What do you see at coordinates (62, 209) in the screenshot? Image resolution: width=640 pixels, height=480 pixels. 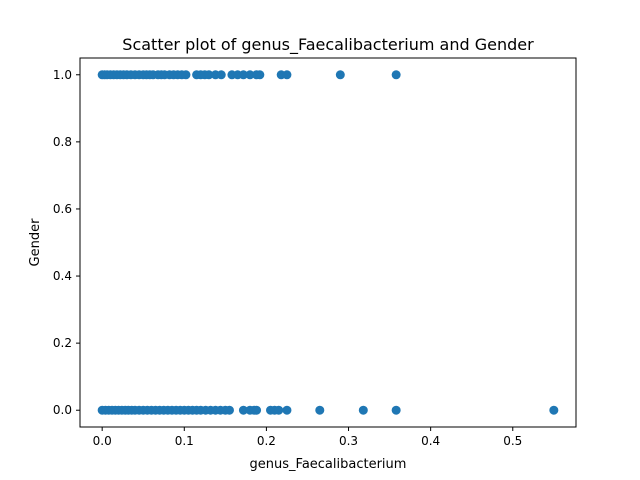 I see `y-tick-label-3: 0.6` at bounding box center [62, 209].